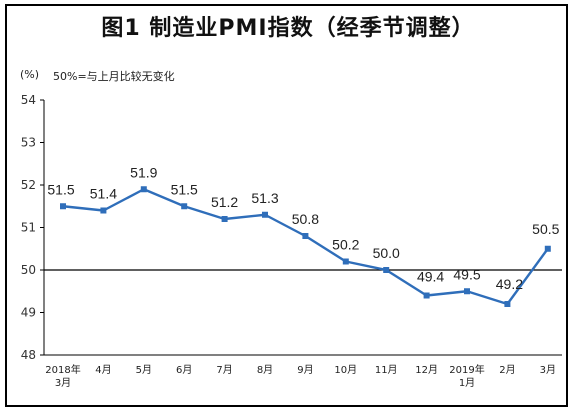  What do you see at coordinates (62, 369) in the screenshot?
I see `x-tick-label: 2018年` at bounding box center [62, 369].